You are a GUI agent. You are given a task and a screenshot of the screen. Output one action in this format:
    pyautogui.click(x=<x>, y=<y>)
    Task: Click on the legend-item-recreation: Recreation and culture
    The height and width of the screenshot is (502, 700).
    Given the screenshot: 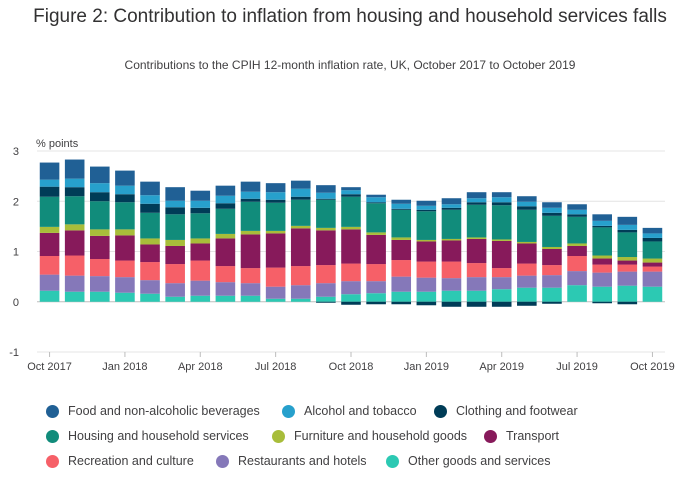 What is the action you would take?
    pyautogui.click(x=120, y=461)
    